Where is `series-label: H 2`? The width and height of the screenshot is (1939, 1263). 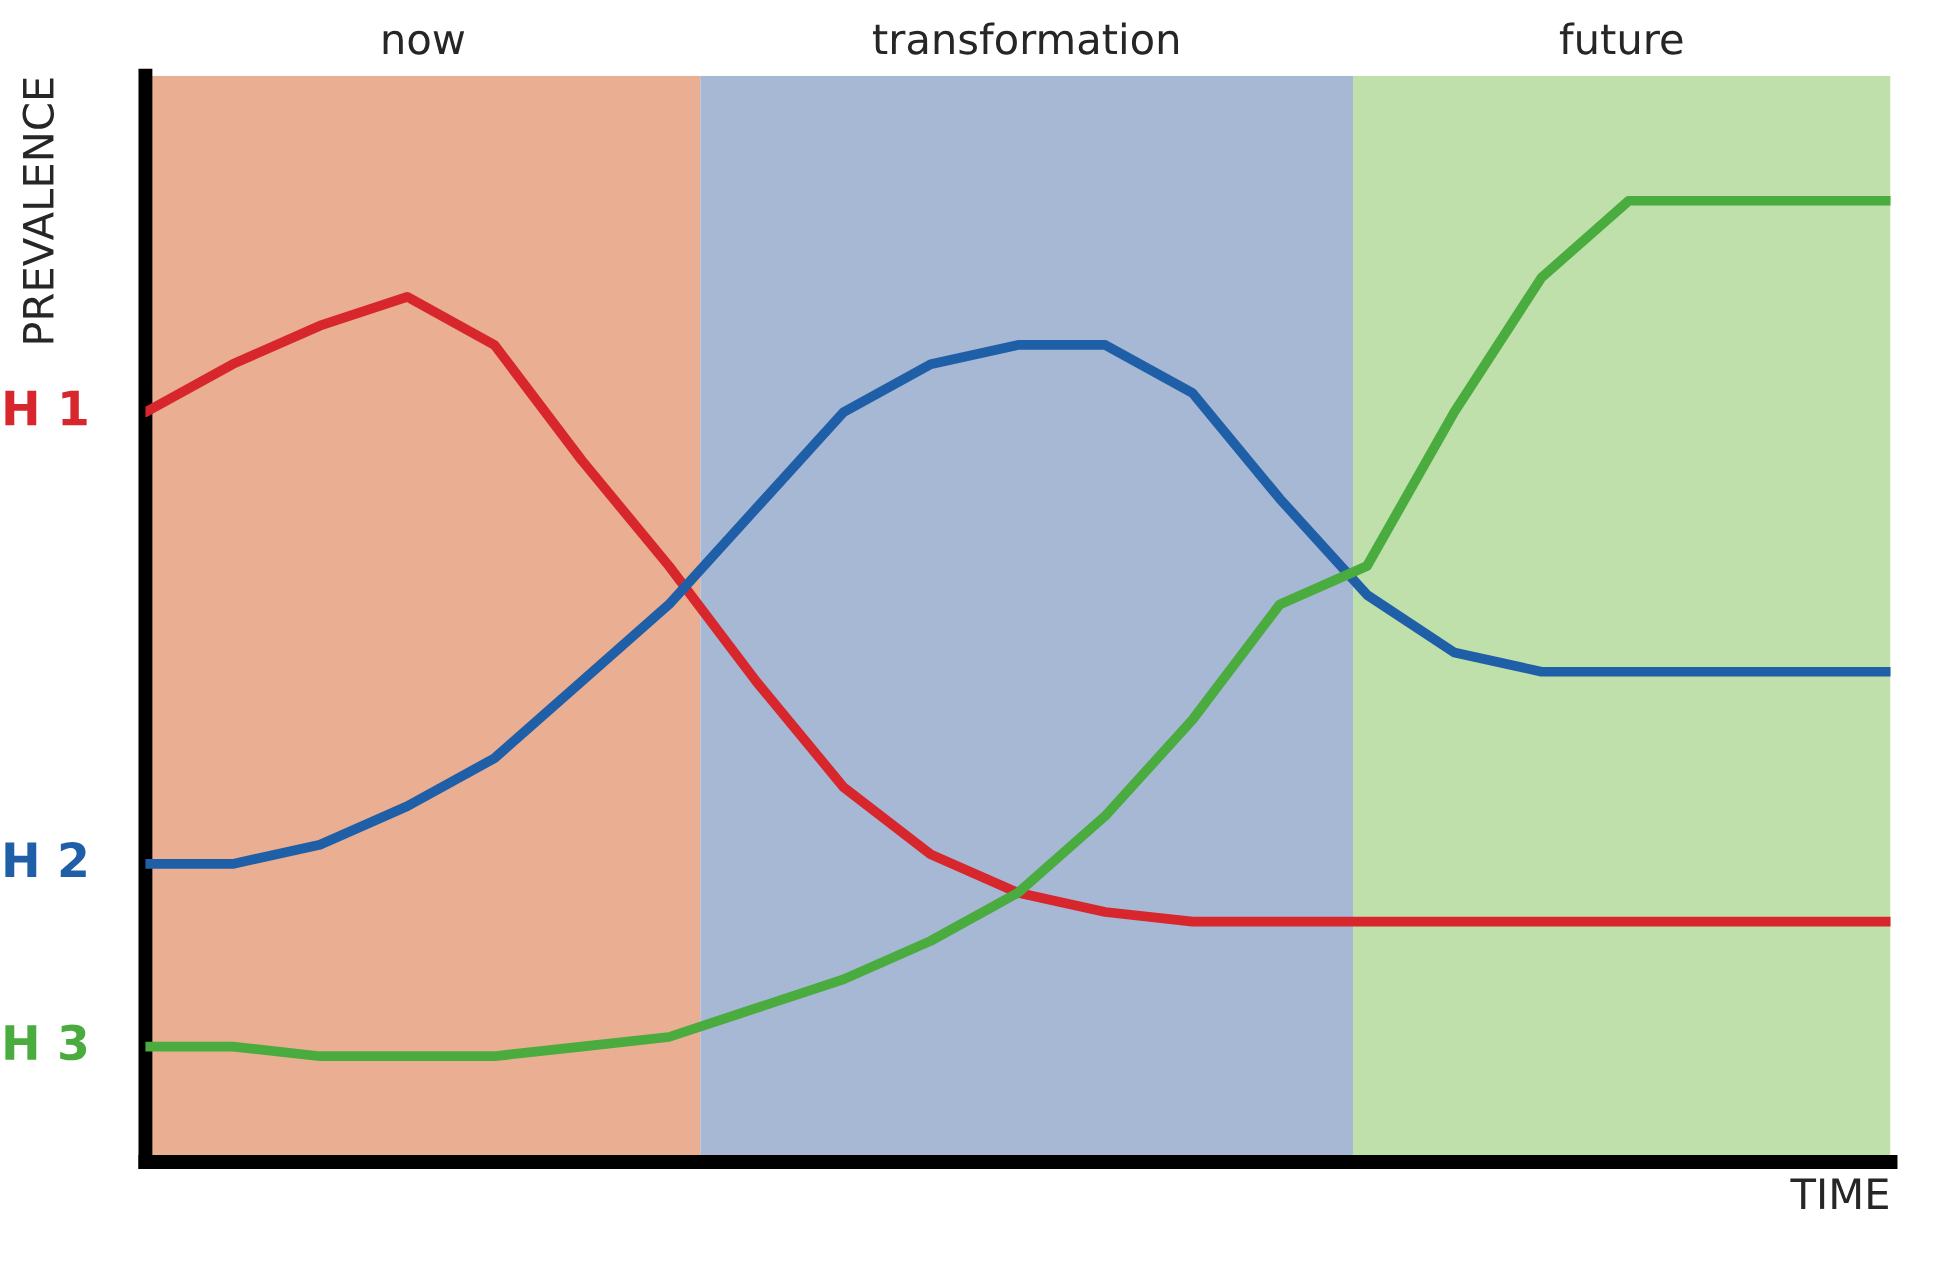 series-label: H 2 is located at coordinates (45, 859).